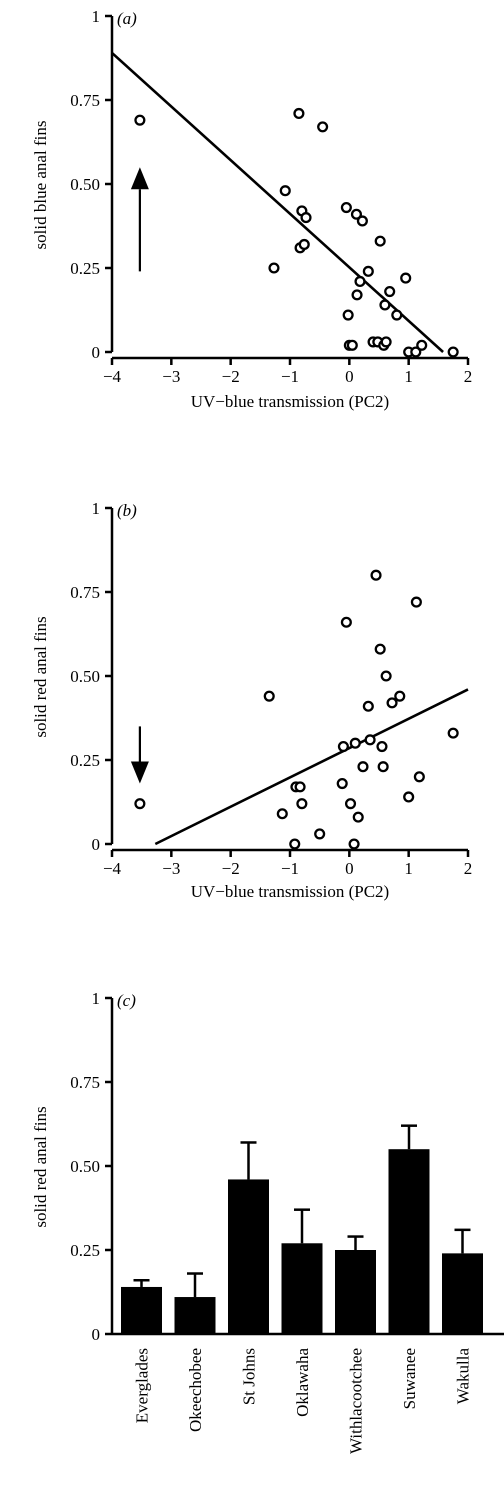  What do you see at coordinates (112, 868) in the screenshot?
I see `x-tick-label: −4` at bounding box center [112, 868].